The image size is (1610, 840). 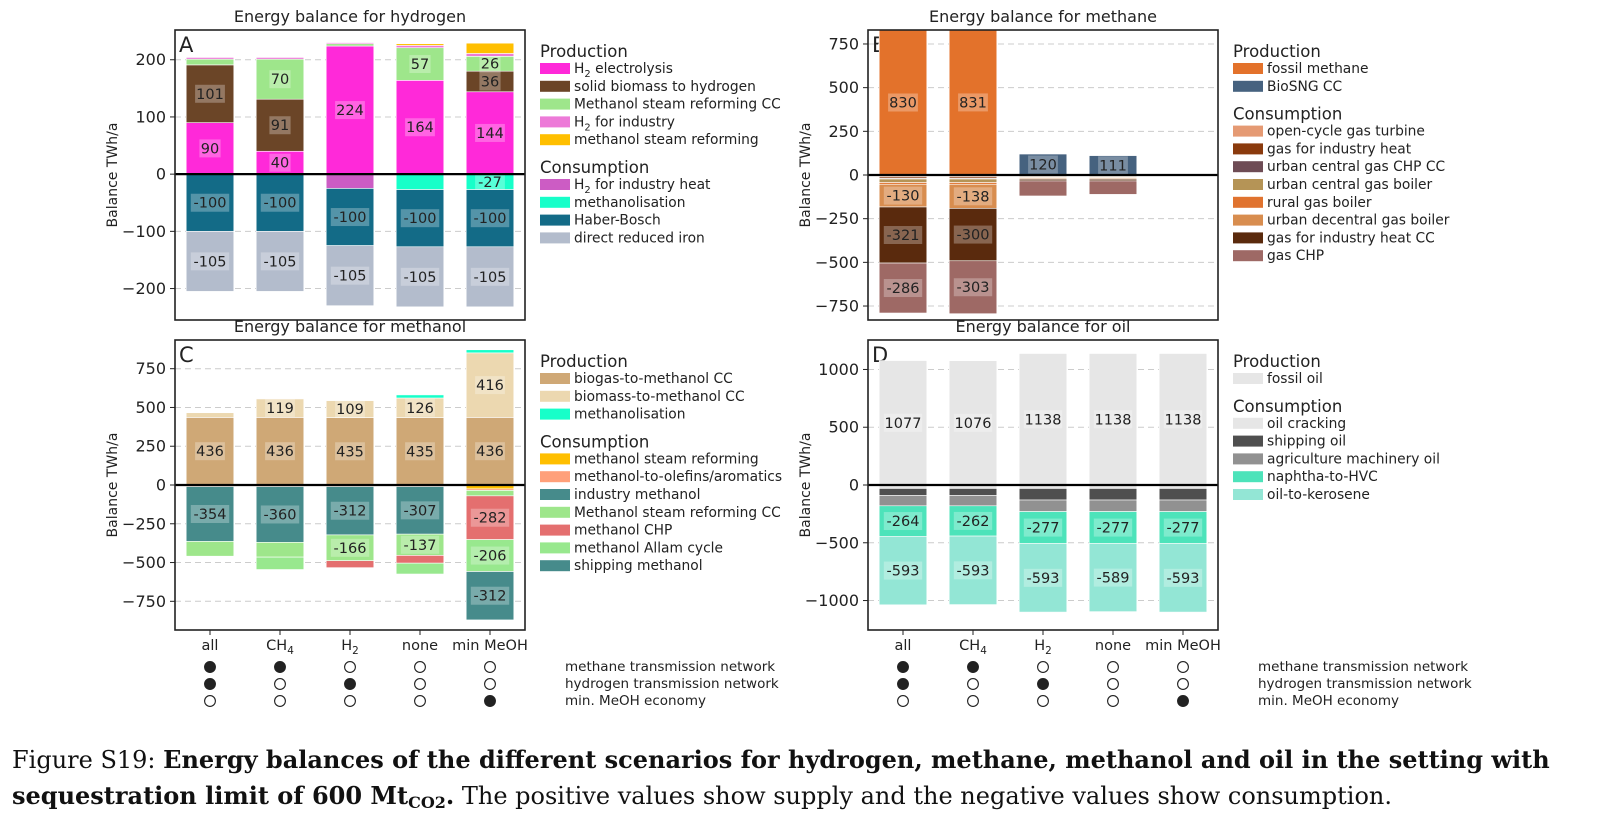 What do you see at coordinates (1319, 203) in the screenshot?
I see `legend-label: rural gas boiler` at bounding box center [1319, 203].